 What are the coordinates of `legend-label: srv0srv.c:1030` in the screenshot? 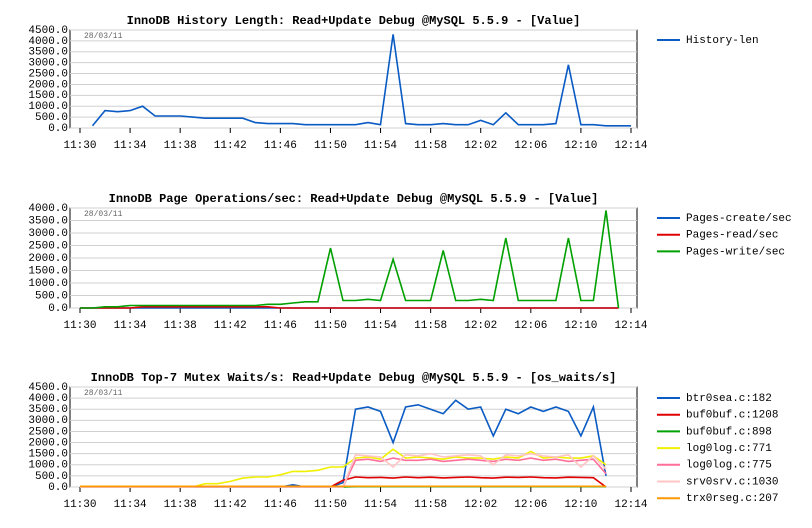 It's located at (732, 482).